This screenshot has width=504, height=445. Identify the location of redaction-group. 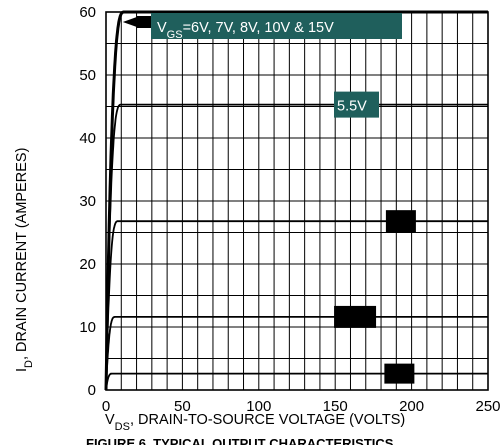
(375, 297).